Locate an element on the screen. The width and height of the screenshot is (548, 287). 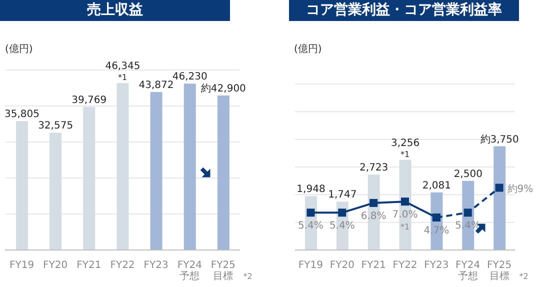
data-label: 6.8% is located at coordinates (373, 216).